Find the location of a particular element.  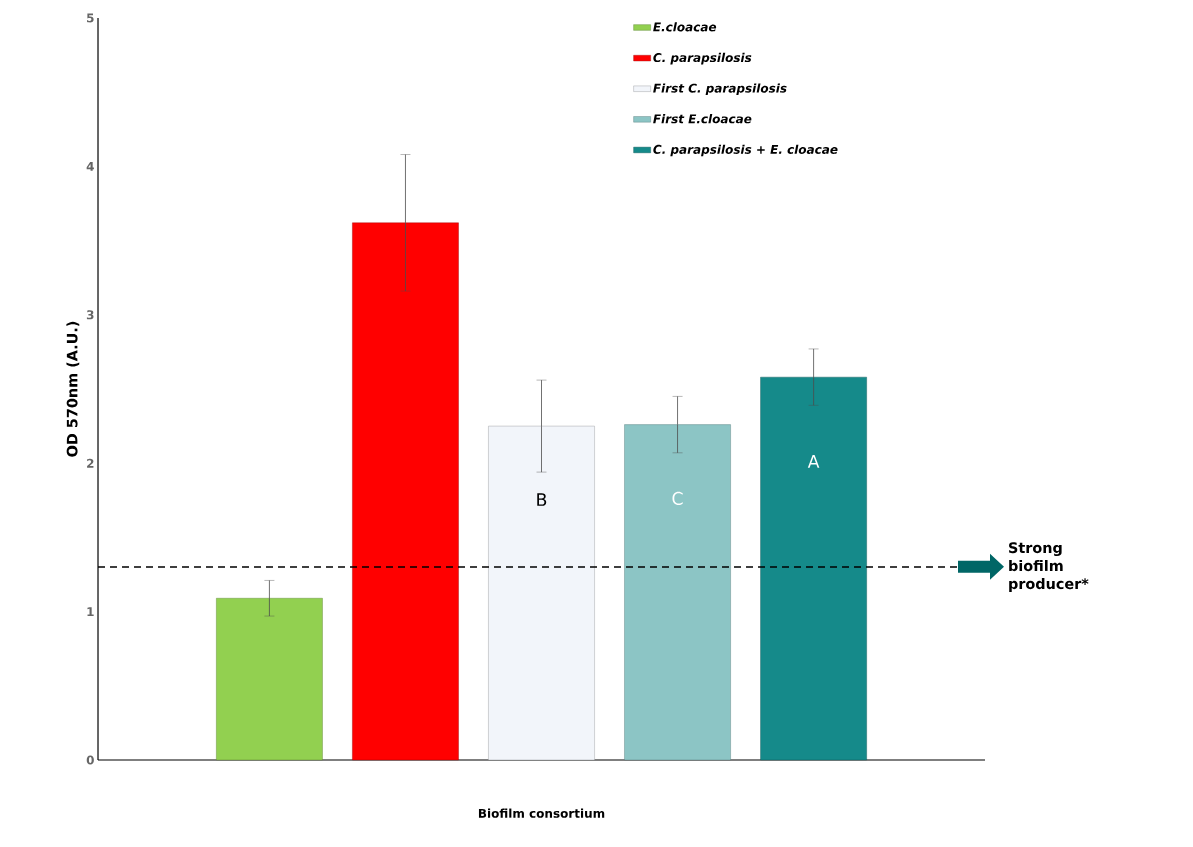

ref-line-label: Strong biofilm producer* is located at coordinates (1049, 567).